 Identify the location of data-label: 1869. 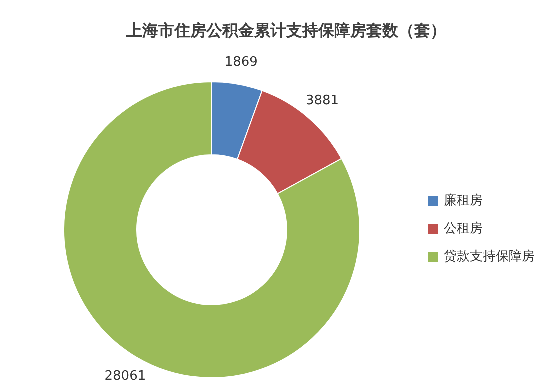
(241, 62).